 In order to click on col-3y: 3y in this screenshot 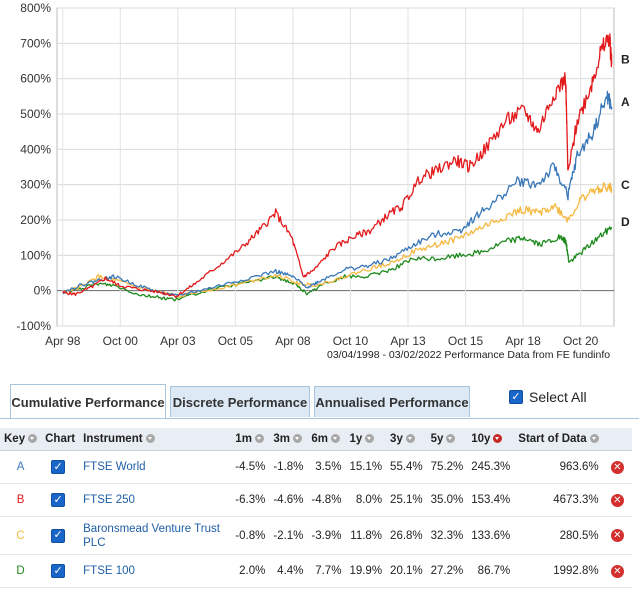, I will do `click(406, 439)`.